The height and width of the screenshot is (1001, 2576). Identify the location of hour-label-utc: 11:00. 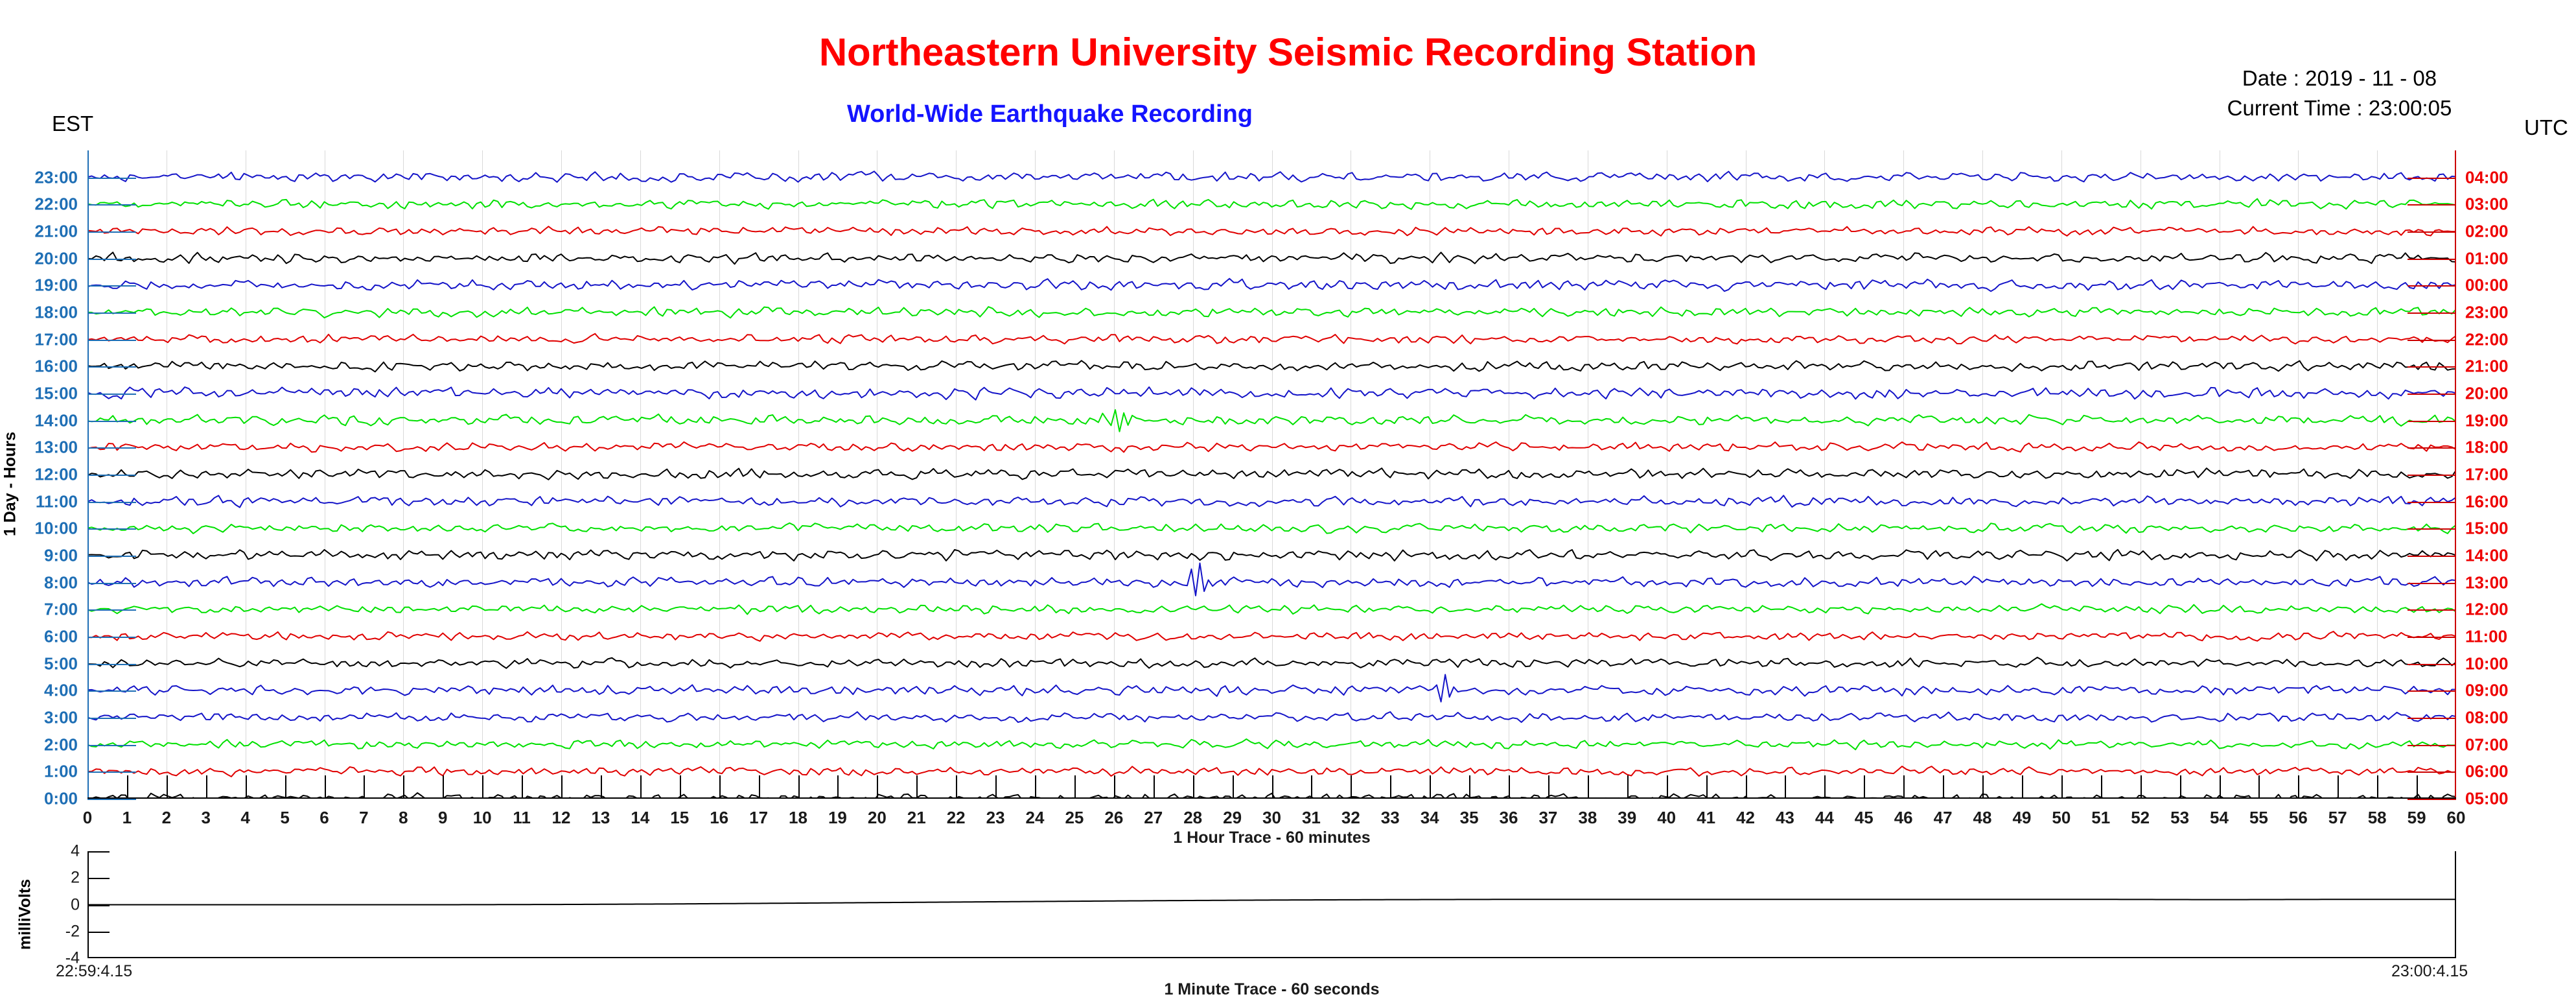
(2486, 636).